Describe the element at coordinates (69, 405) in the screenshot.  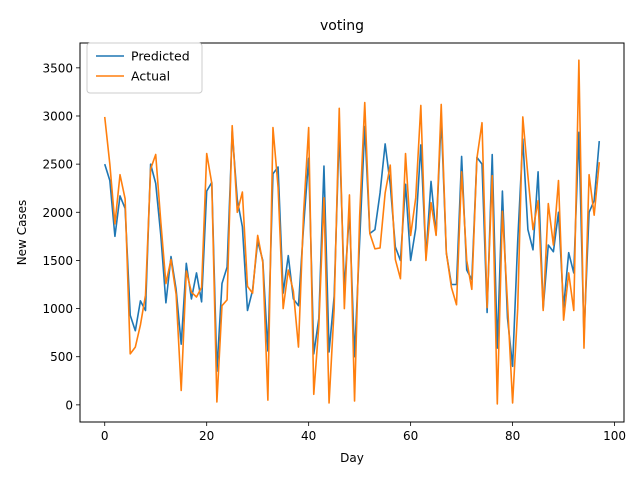
I see `y-tick-label: 0` at that location.